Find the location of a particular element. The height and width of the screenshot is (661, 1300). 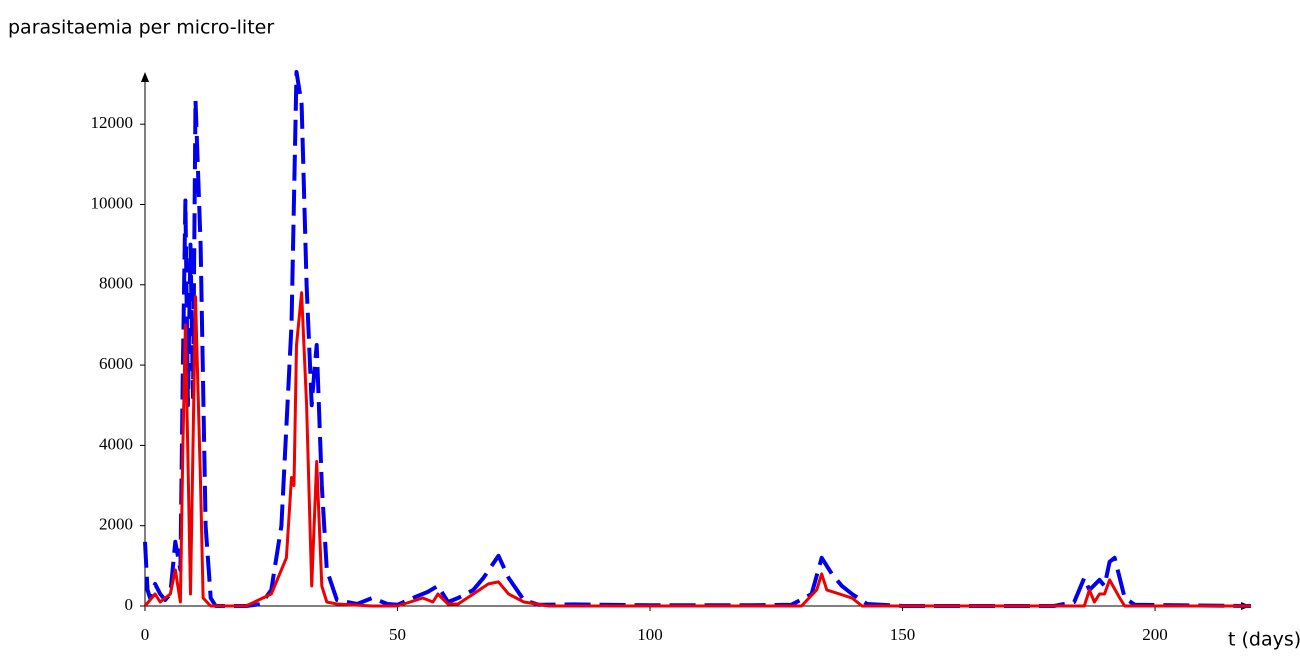

y-axis-label: parasitaemia per micro-liter is located at coordinates (141, 28).